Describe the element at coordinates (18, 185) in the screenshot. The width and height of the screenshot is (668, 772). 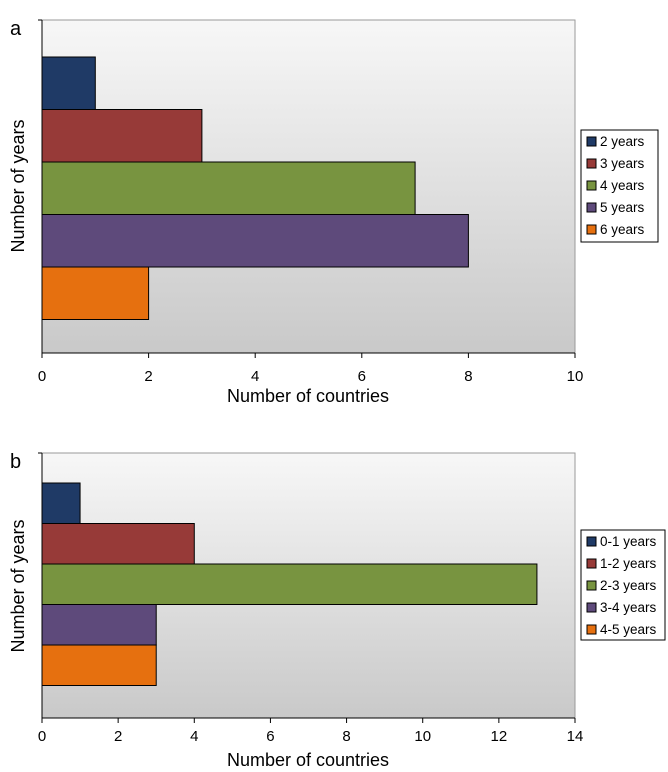
I see `y-axis-title-a: Number of years` at that location.